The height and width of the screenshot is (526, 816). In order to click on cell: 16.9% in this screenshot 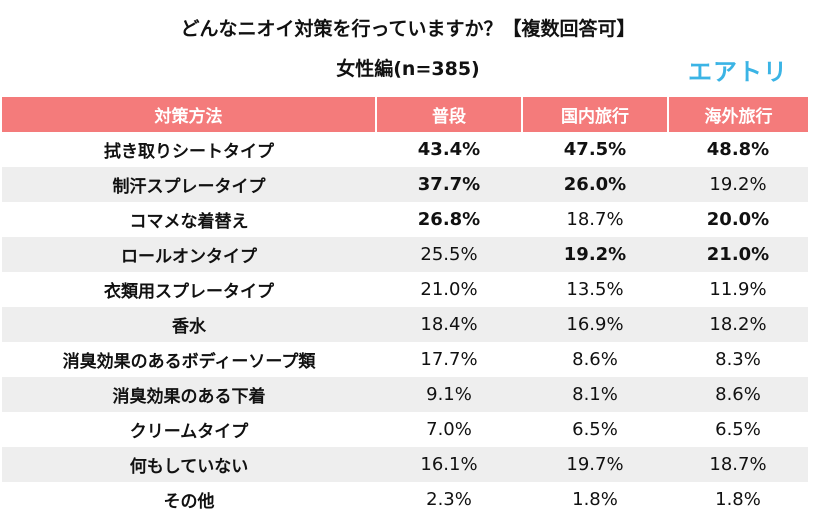, I will do `click(595, 324)`.